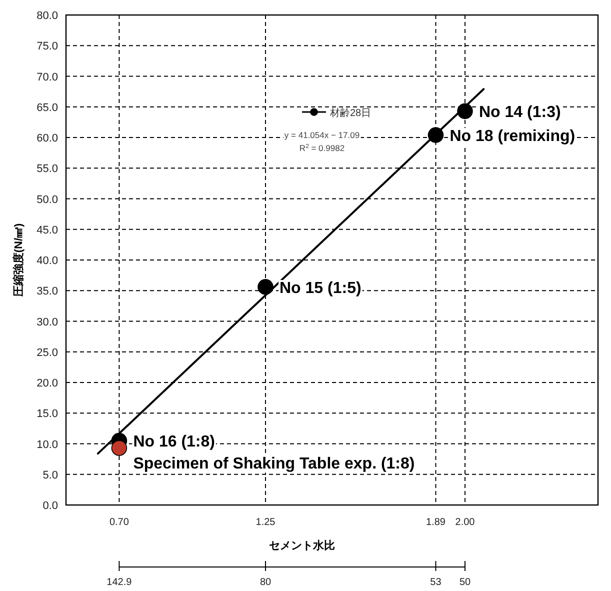 This screenshot has height=591, width=611. Describe the element at coordinates (520, 113) in the screenshot. I see `annotation: No 14 (1:3)` at that location.